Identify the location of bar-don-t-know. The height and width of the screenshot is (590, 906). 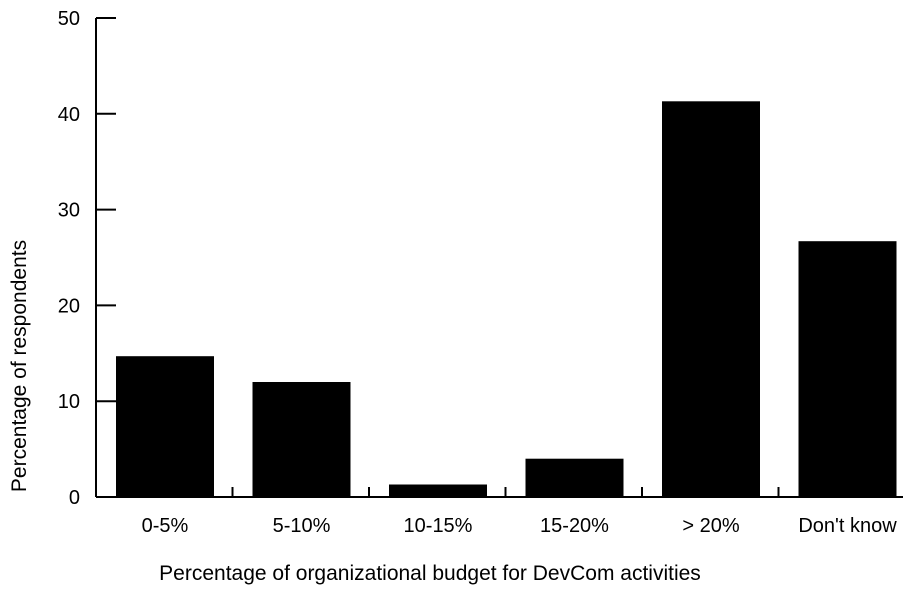
(847, 369).